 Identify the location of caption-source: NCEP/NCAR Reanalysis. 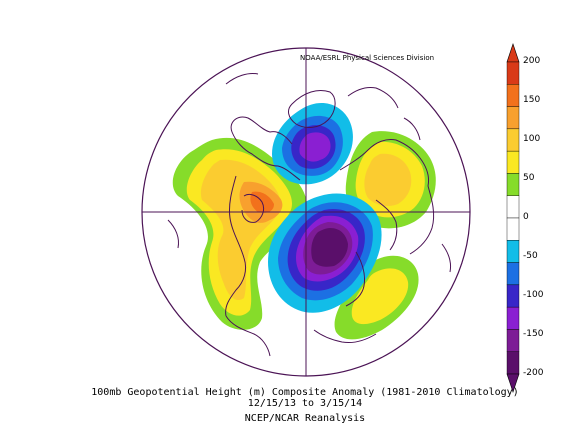
(305, 418).